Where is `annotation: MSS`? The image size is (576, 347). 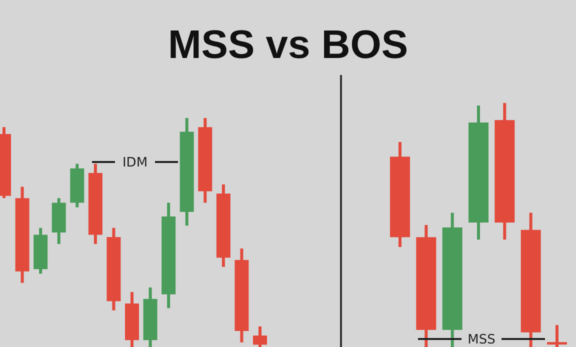 annotation: MSS is located at coordinates (482, 339).